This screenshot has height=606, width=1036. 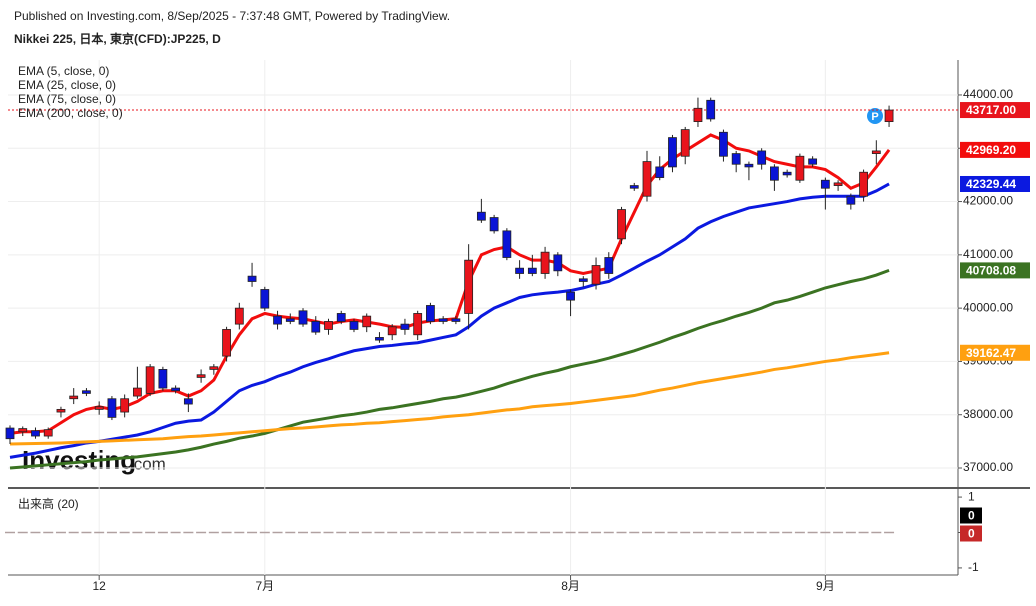 What do you see at coordinates (63, 71) in the screenshot?
I see `legend-entry: EMA (5, close, 0)` at bounding box center [63, 71].